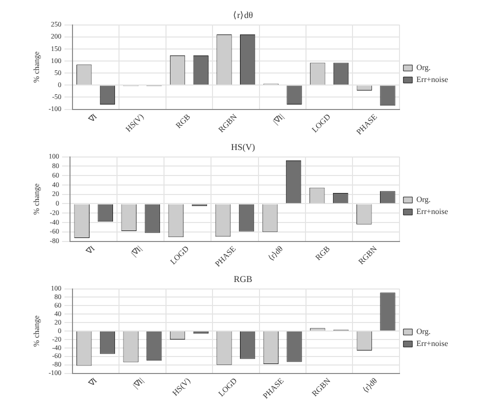 The image size is (477, 414). Describe the element at coordinates (243, 279) in the screenshot. I see `chart-title: RGB` at that location.